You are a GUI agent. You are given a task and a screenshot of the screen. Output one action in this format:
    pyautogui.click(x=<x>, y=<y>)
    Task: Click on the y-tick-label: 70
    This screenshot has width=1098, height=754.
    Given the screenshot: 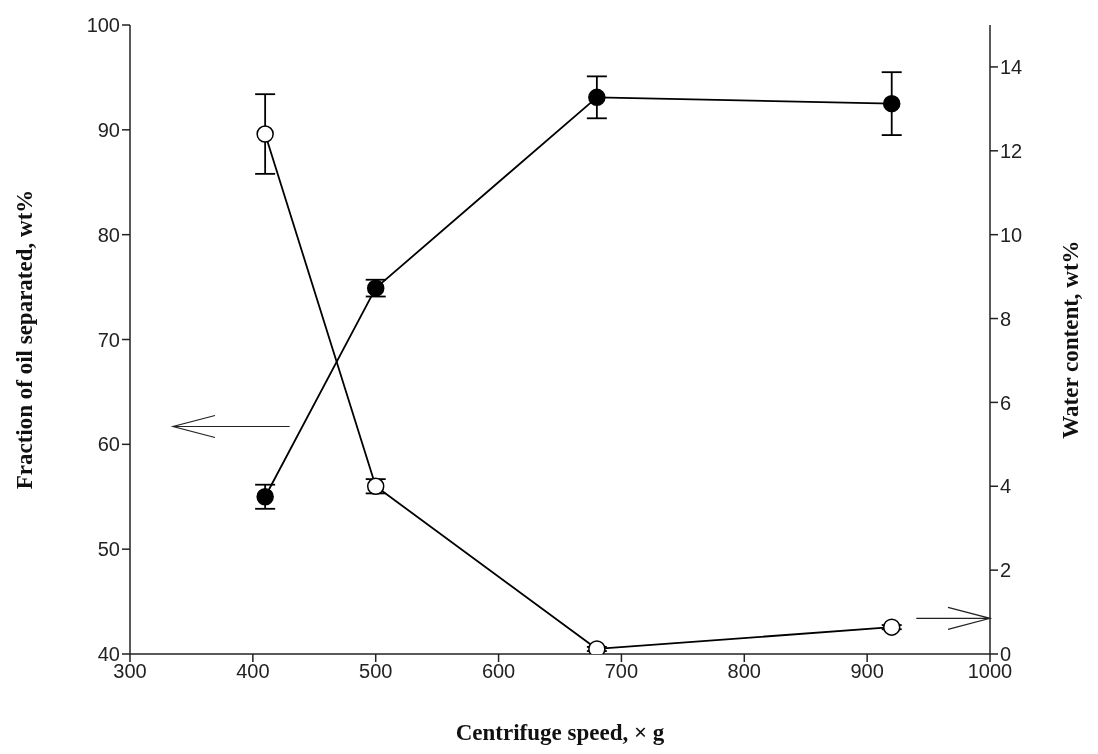 What is the action you would take?
    pyautogui.click(x=108, y=339)
    